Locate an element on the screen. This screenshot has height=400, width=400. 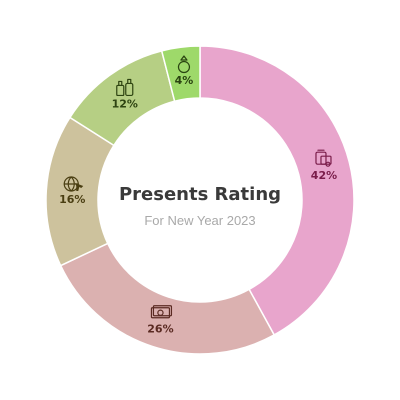
value-label-jewelry: 4% is located at coordinates (184, 80).